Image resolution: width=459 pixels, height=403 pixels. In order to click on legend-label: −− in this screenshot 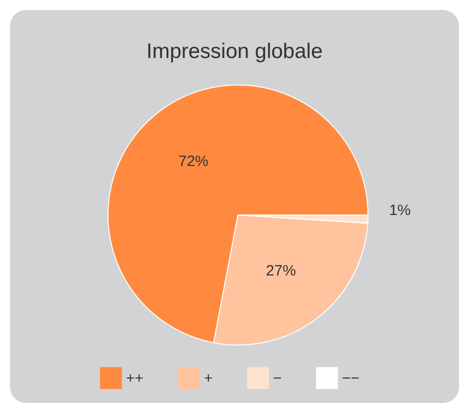, I will do `click(351, 379)`.